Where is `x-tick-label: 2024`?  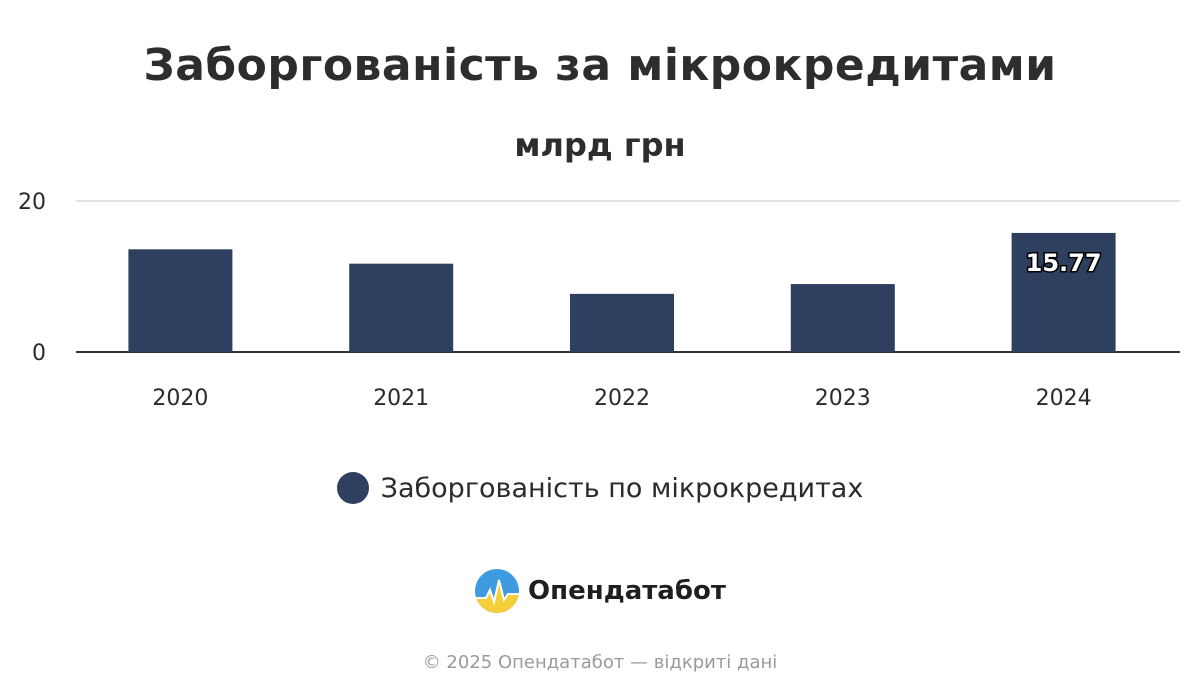
x-tick-label: 2024 is located at coordinates (1064, 398).